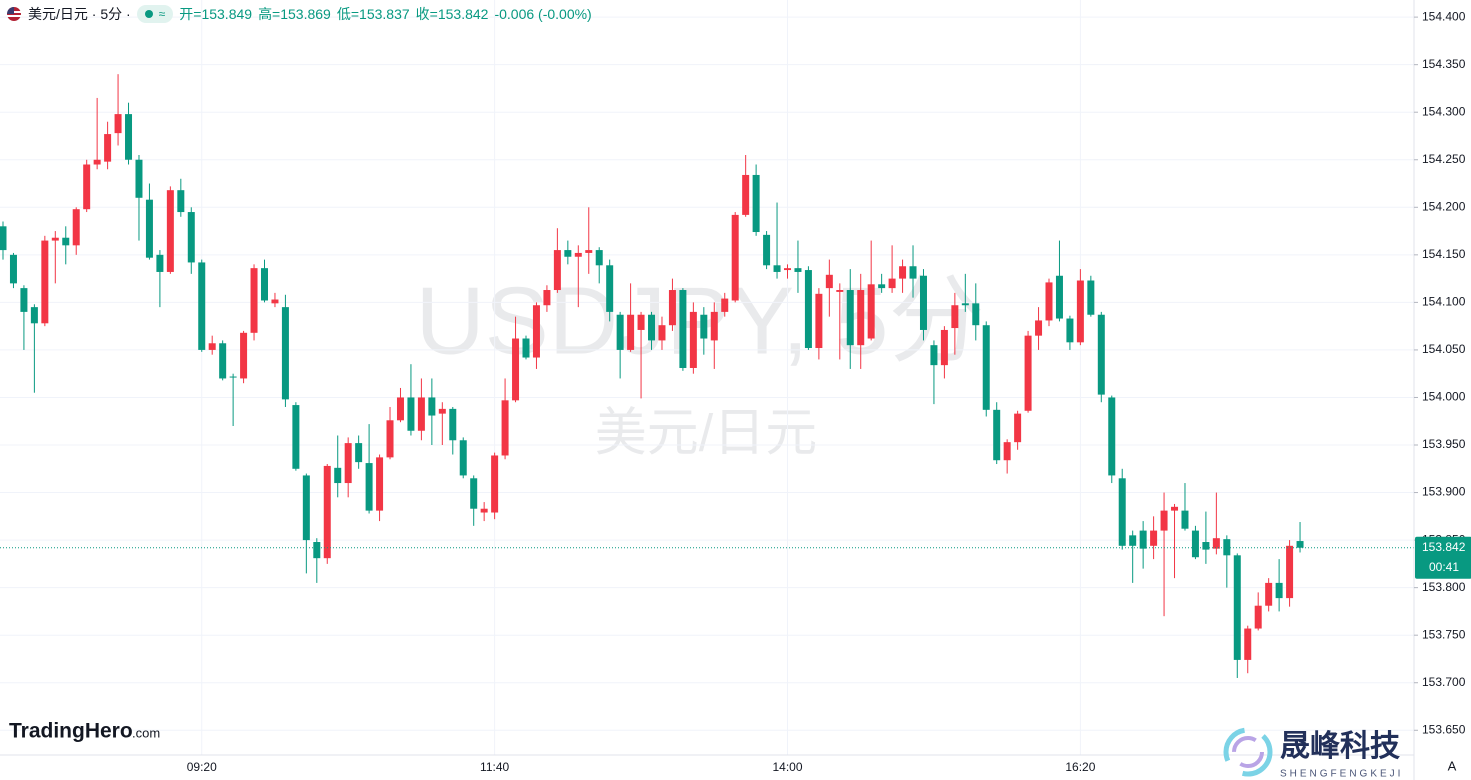  I want to click on company-logo: 晟峰科技 SHENGFENGKEJI, so click(1311, 753).